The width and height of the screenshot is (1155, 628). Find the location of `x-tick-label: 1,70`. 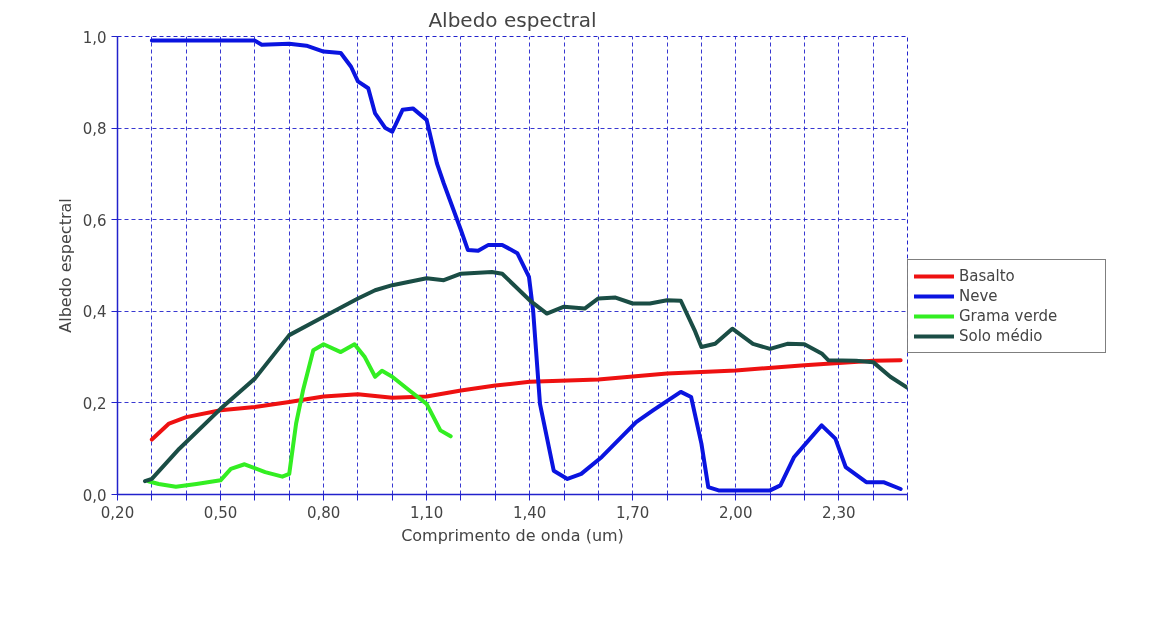

x-tick-label: 1,70 is located at coordinates (633, 512).